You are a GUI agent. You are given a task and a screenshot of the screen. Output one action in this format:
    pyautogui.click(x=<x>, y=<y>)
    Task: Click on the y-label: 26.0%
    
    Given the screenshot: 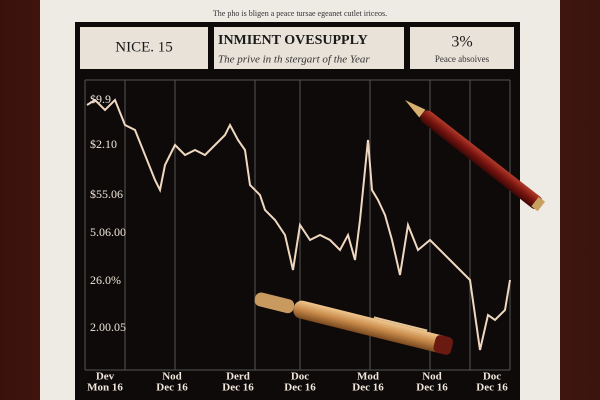 What is the action you would take?
    pyautogui.click(x=105, y=280)
    